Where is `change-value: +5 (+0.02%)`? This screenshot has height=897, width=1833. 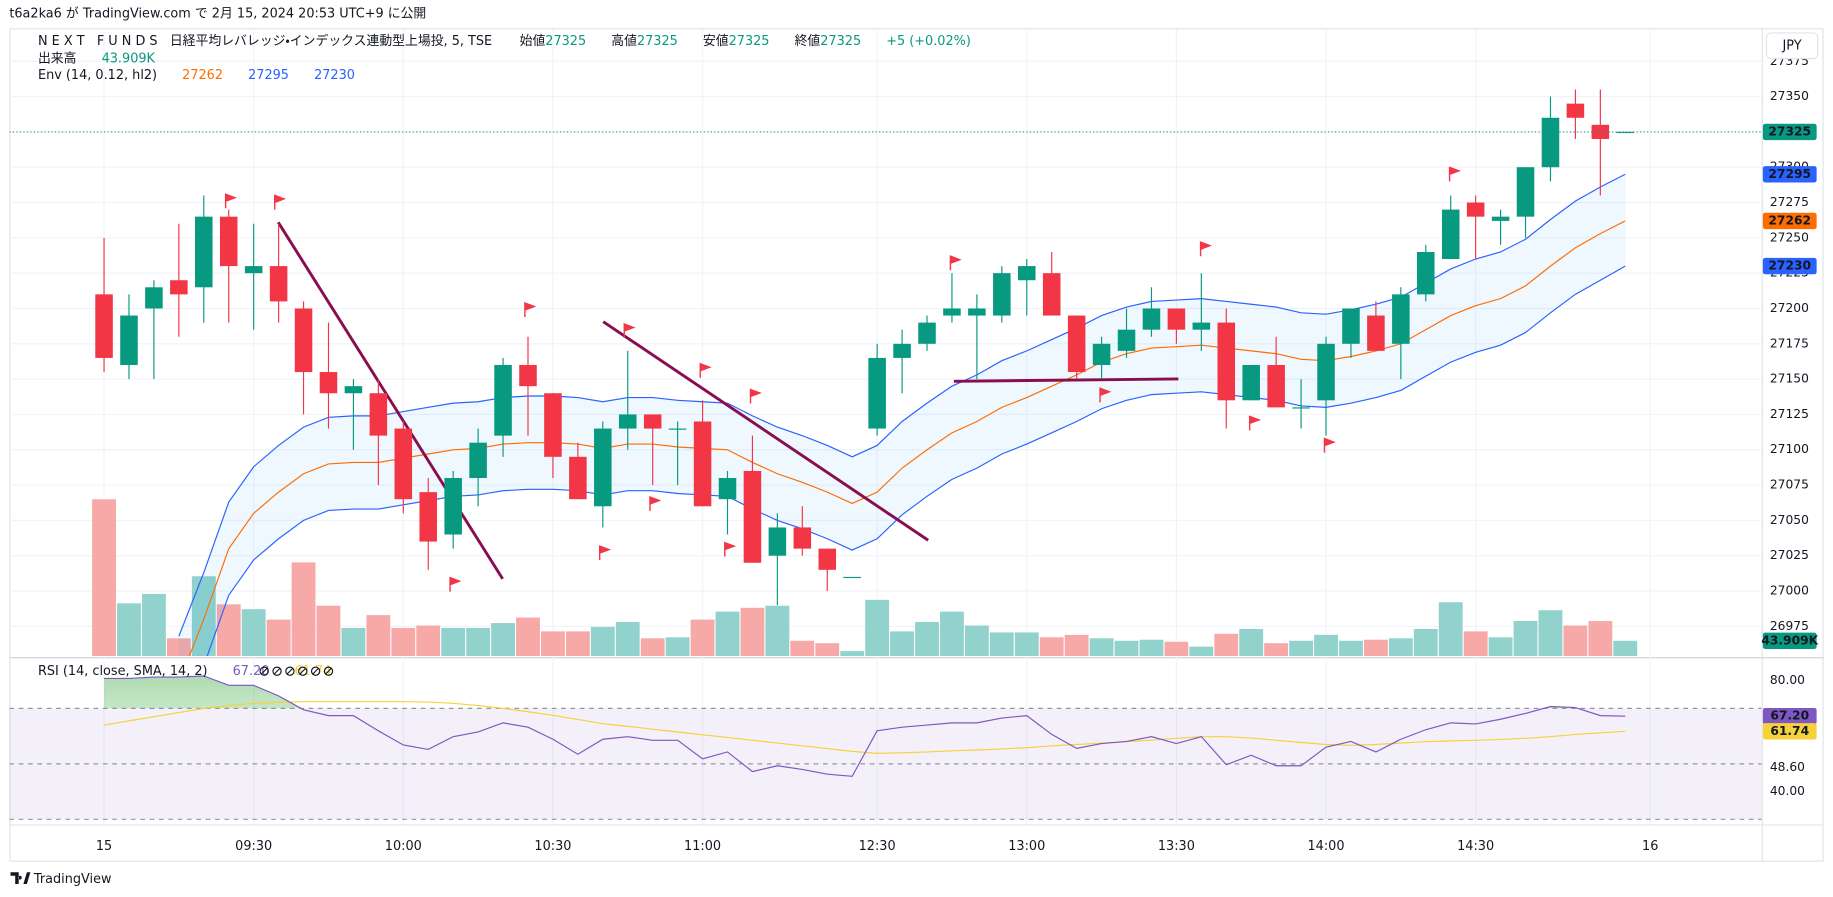 change-value: +5 (+0.02%) is located at coordinates (928, 41).